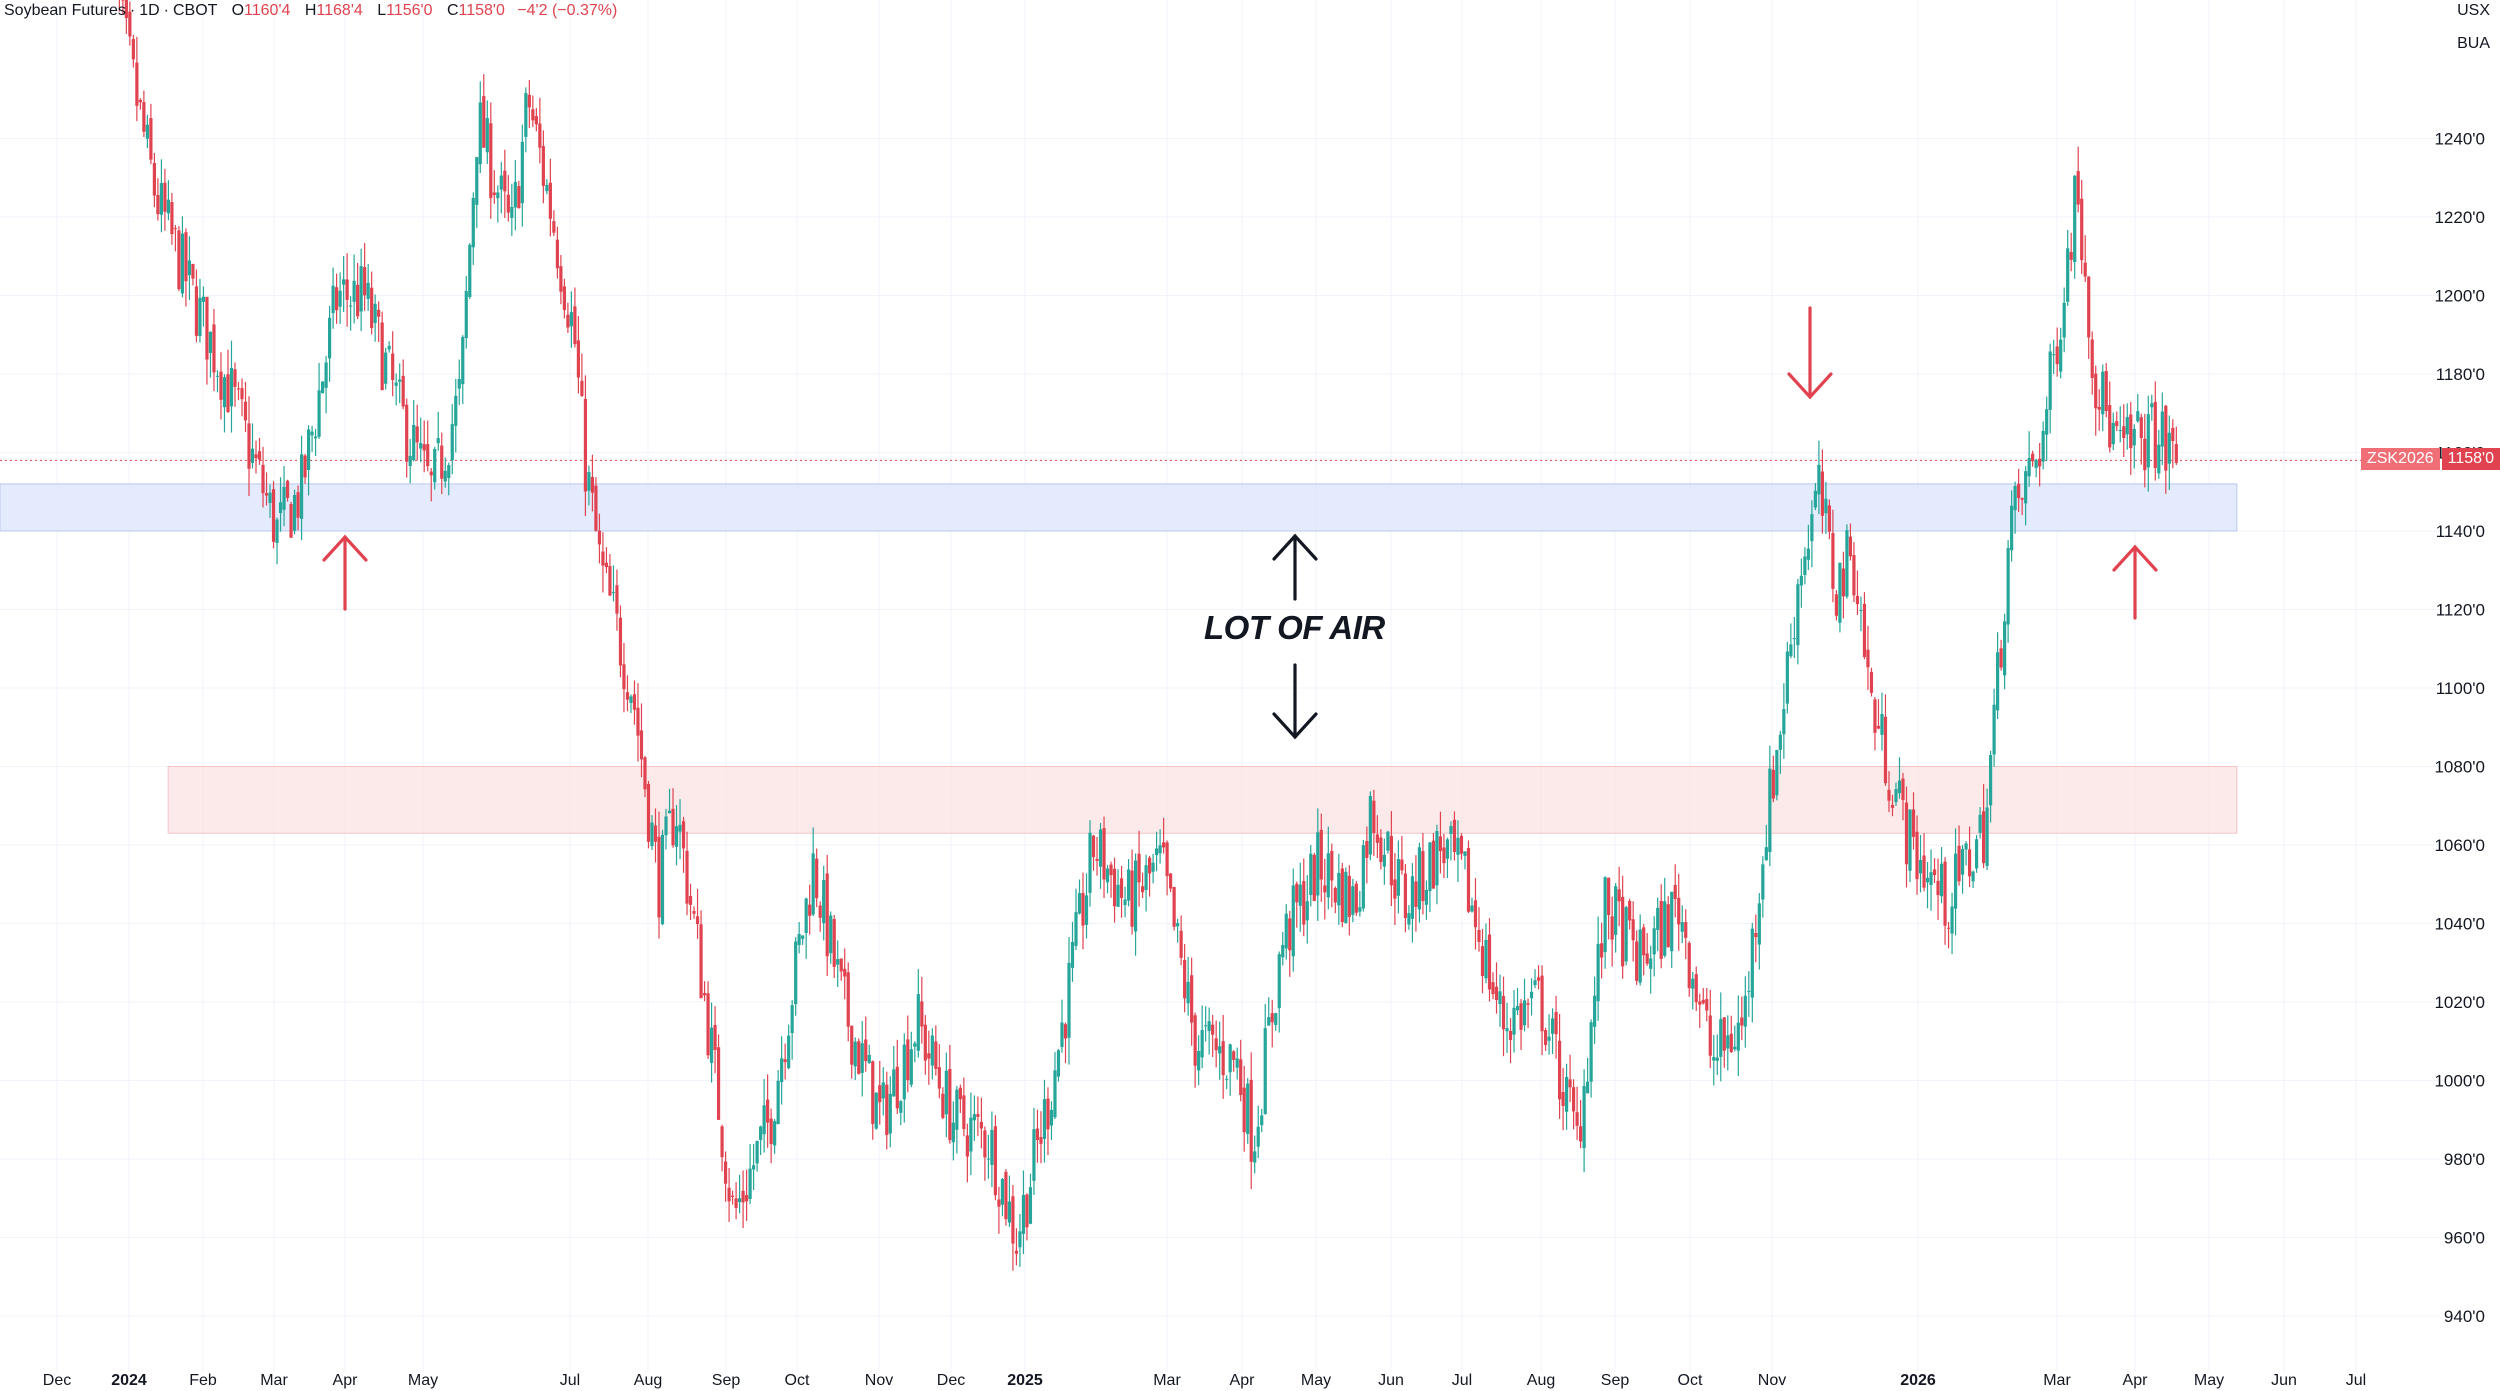 This screenshot has width=2500, height=1391. I want to click on x-tick-label: Jul, so click(570, 1380).